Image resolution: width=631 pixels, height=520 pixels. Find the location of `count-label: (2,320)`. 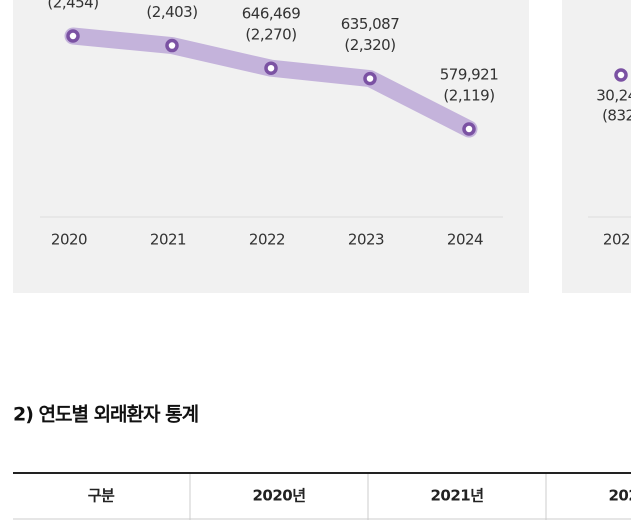

count-label: (2,320) is located at coordinates (369, 45).